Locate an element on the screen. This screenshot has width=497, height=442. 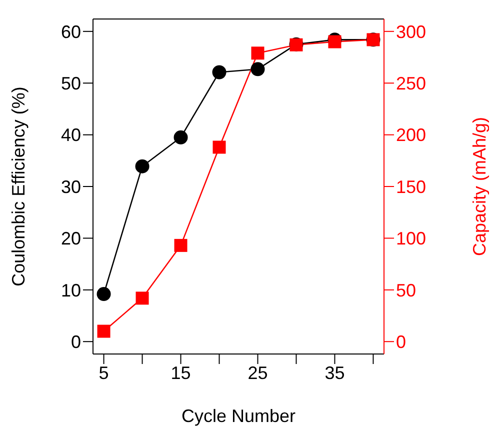
y-tick-label: 50 is located at coordinates (70, 83).